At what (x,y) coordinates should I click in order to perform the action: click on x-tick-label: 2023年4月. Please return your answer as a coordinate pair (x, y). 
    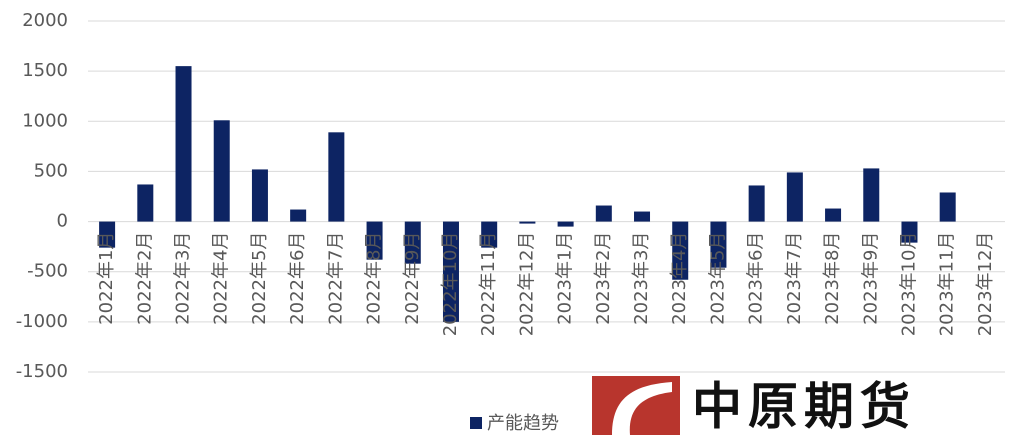
    Looking at the image, I should click on (679, 278).